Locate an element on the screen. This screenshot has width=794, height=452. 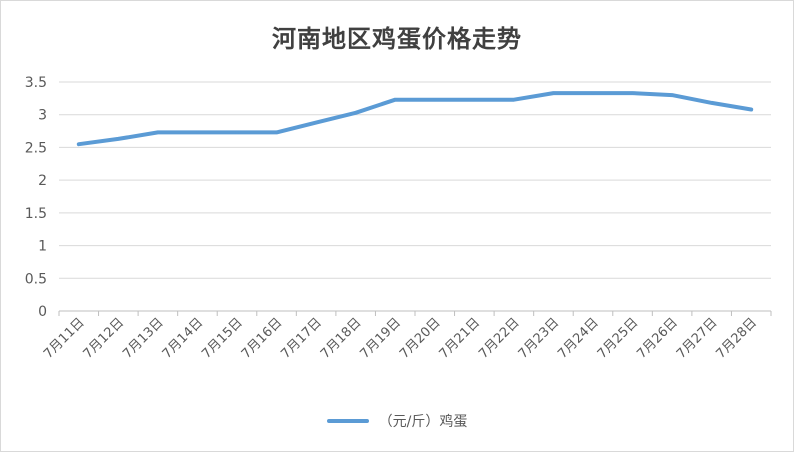
y-tick-label: 2.5 is located at coordinates (36, 148).